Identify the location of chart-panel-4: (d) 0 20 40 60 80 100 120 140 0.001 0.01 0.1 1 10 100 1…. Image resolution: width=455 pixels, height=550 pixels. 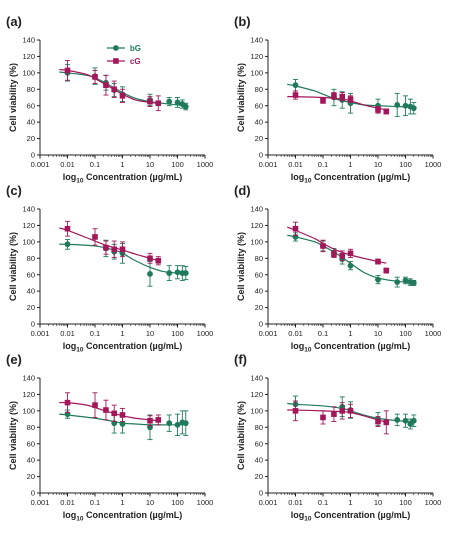
(337, 268).